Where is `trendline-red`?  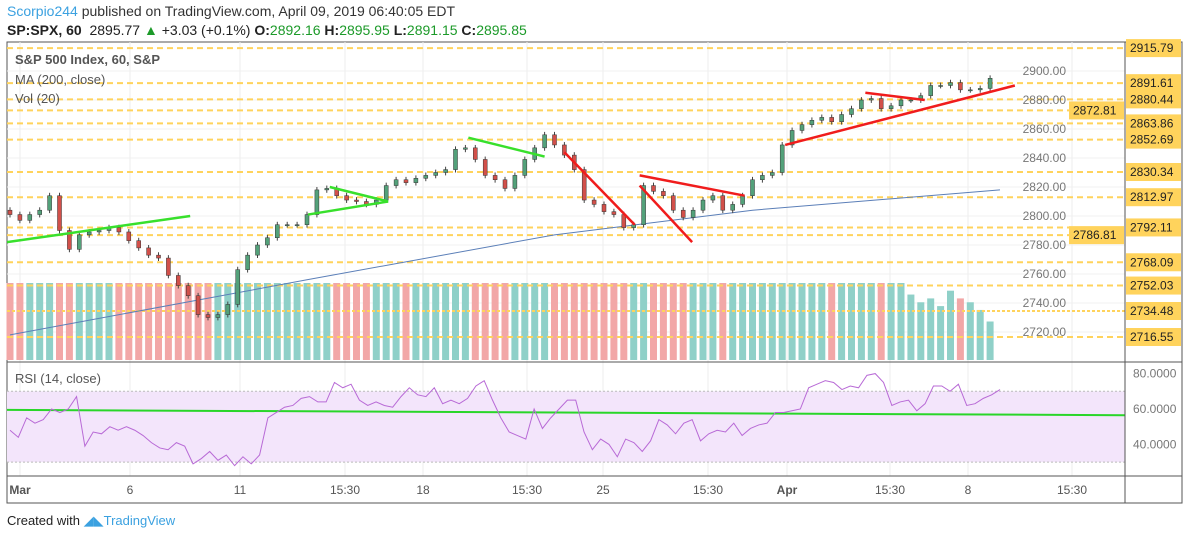
trendline-red is located at coordinates (900, 115).